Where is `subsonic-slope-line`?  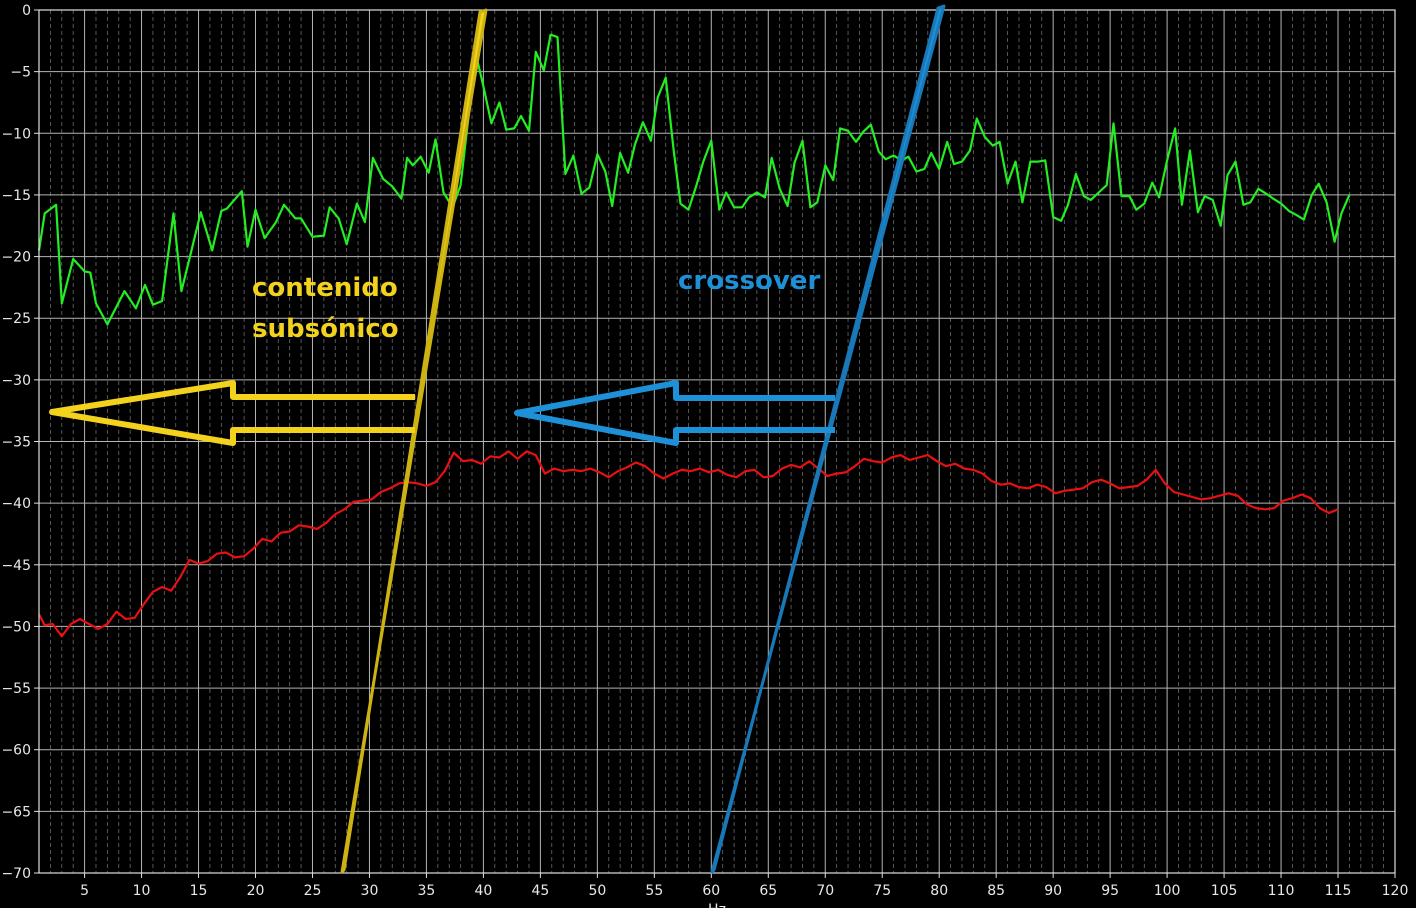 subsonic-slope-line is located at coordinates (414, 441).